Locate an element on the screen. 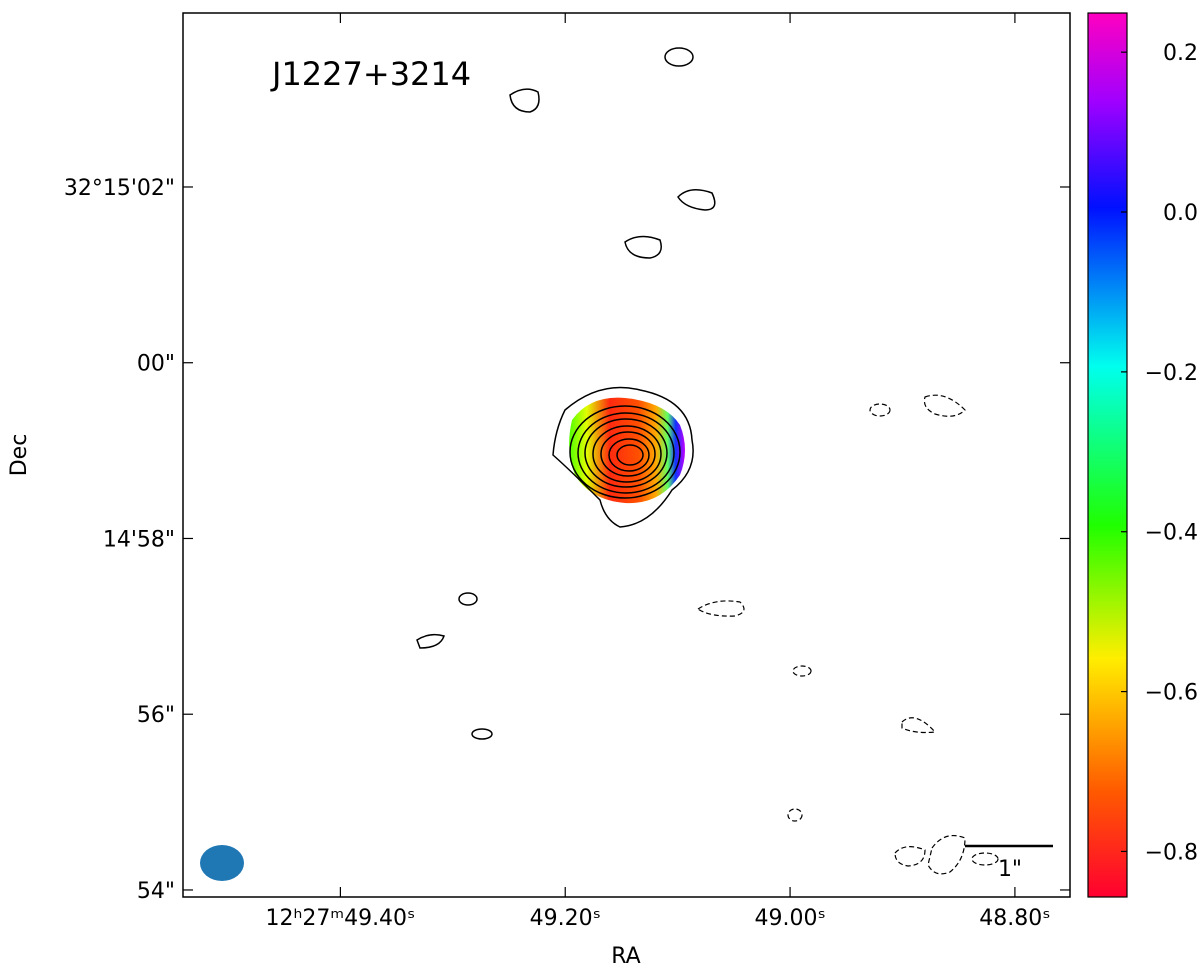  y-axis-label: Dec is located at coordinates (19, 455).